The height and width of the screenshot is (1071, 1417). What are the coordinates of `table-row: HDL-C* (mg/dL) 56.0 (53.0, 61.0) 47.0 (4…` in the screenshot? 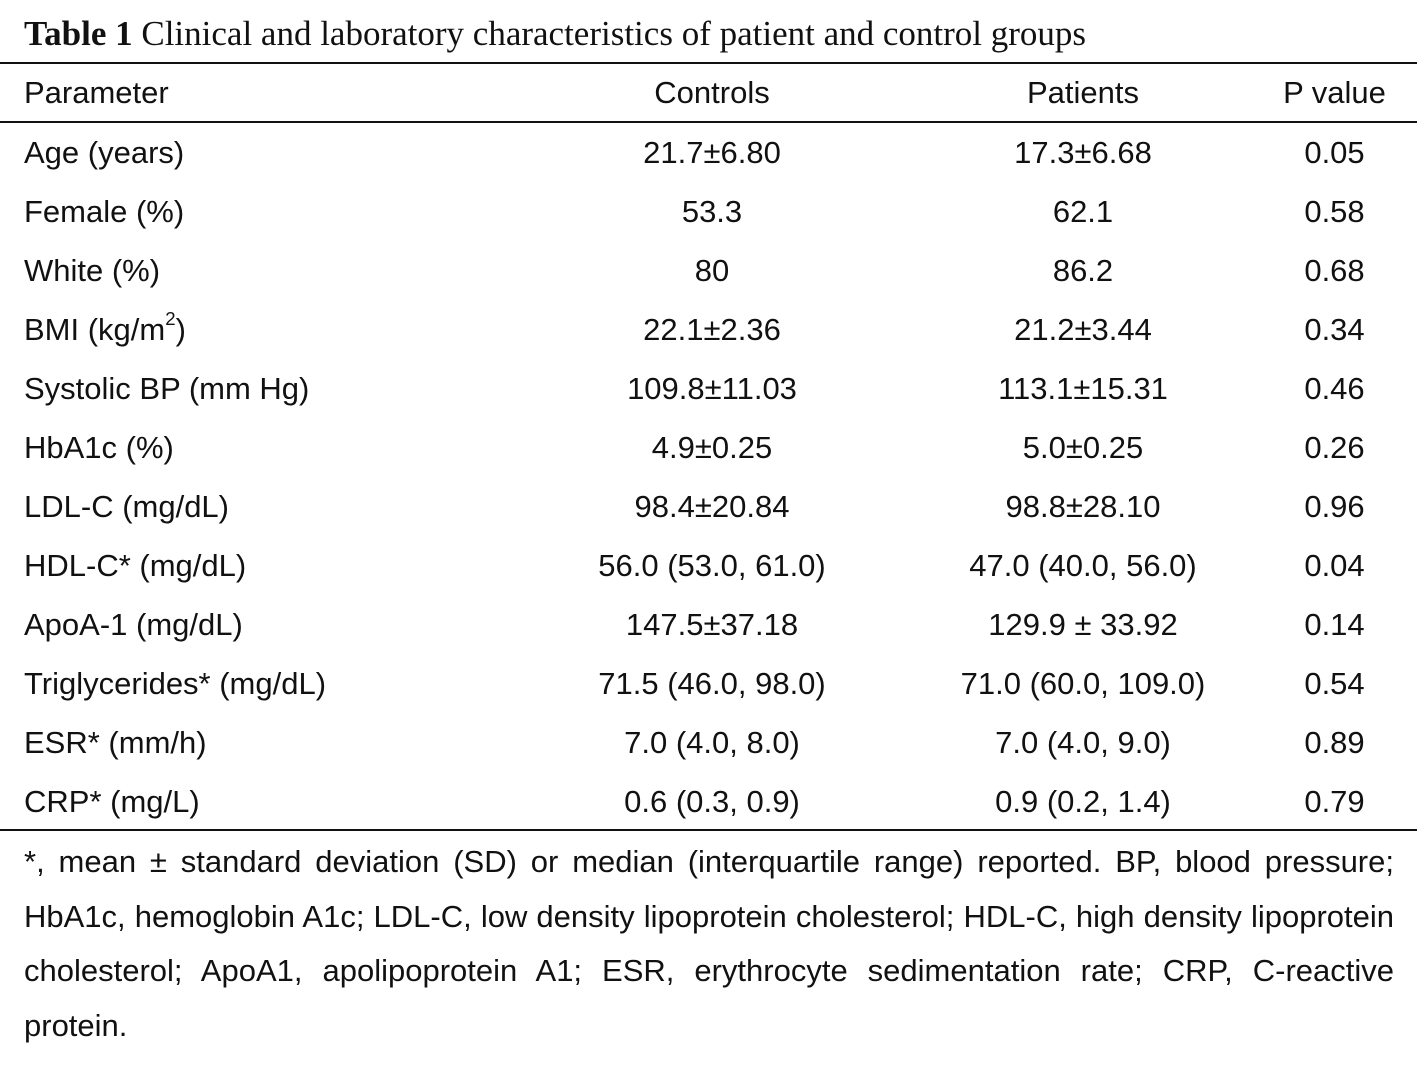 It's located at (708, 565).